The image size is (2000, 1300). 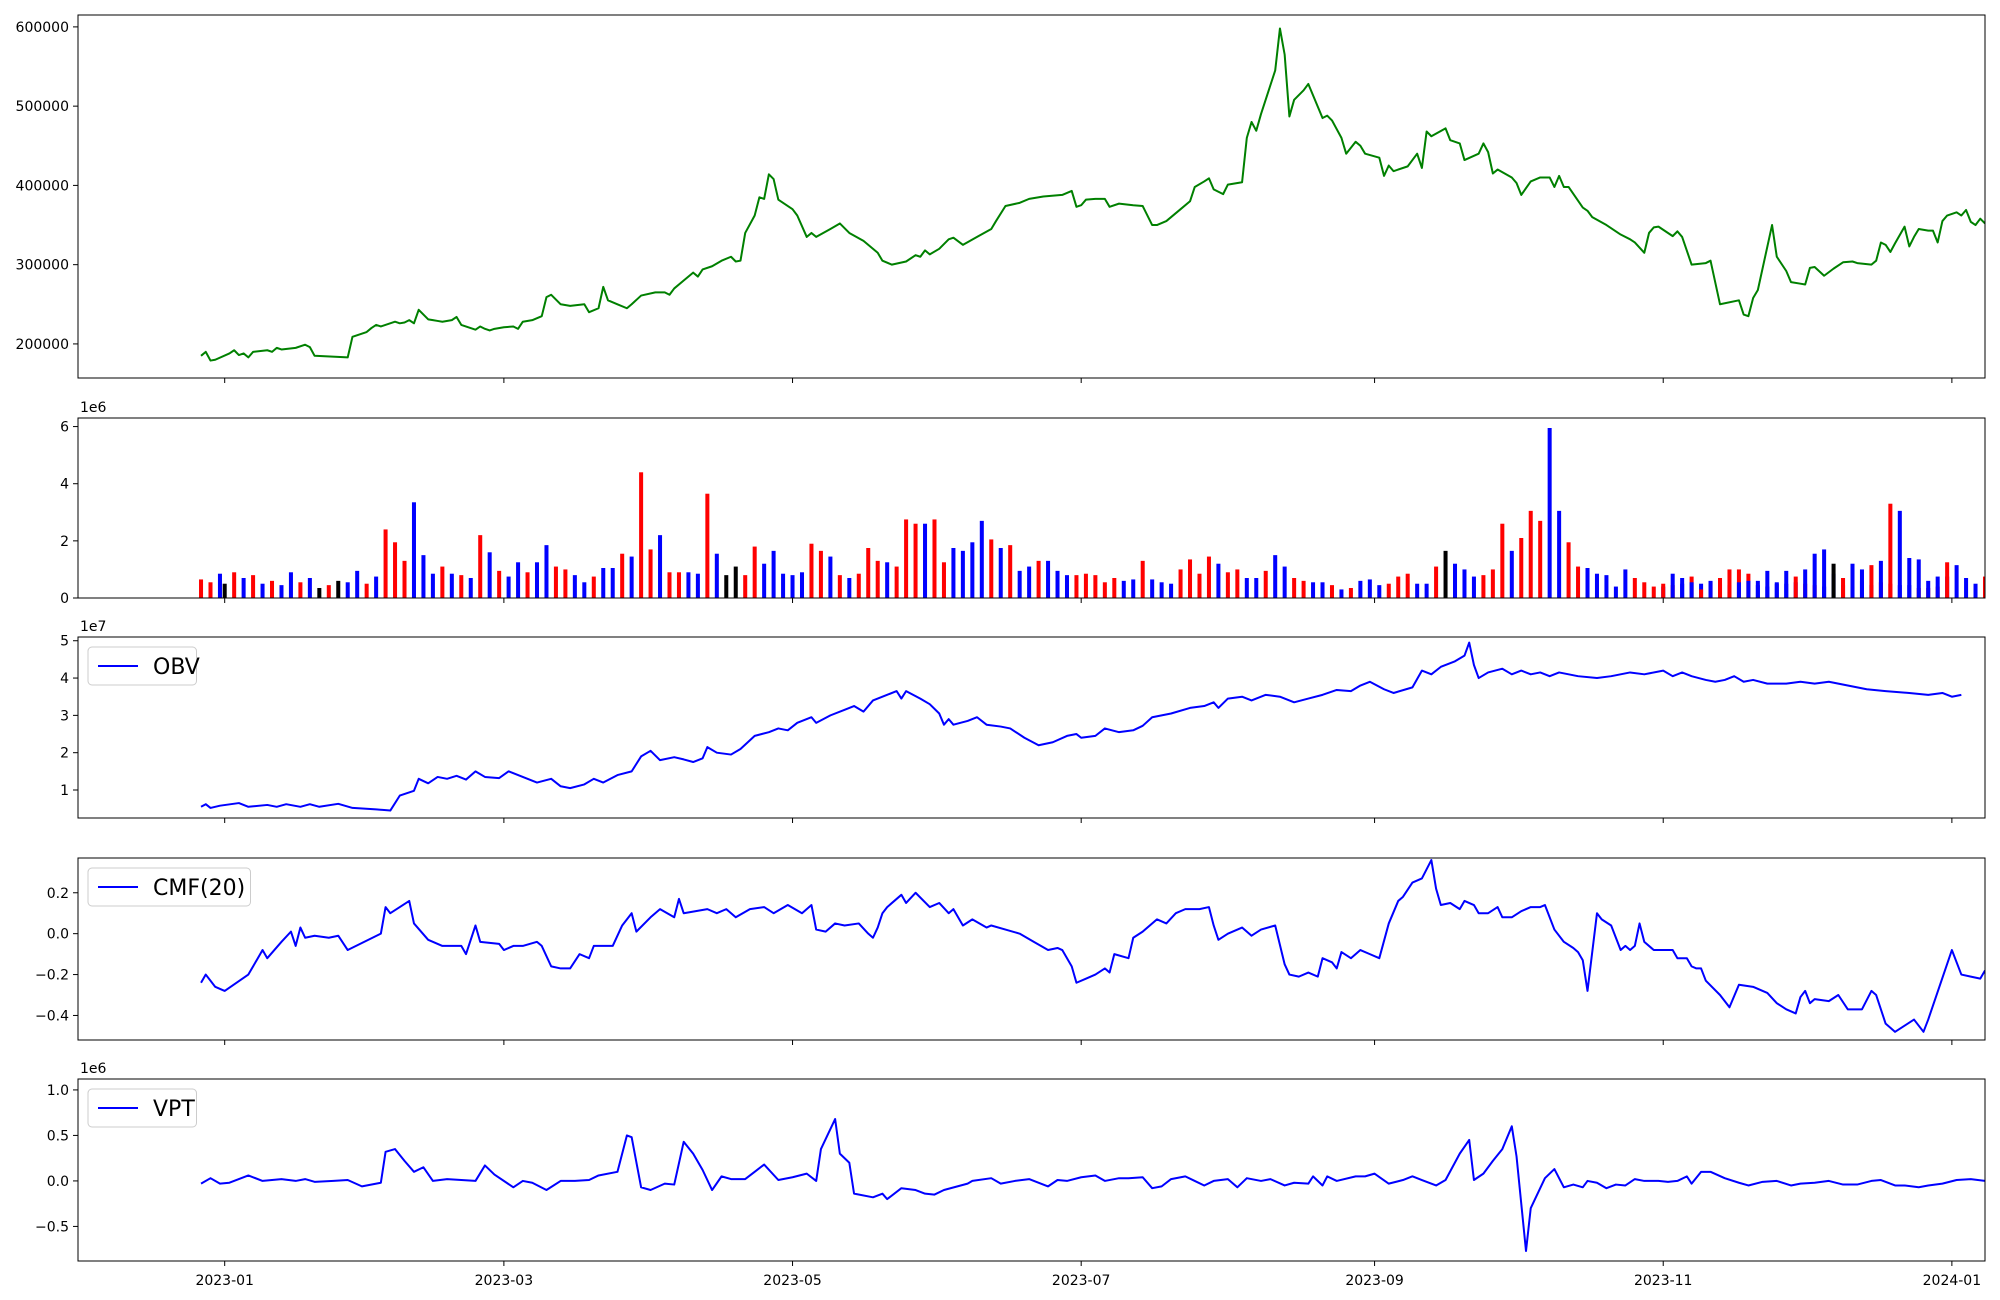 What do you see at coordinates (64, 542) in the screenshot?
I see `y-tick-label: 2` at bounding box center [64, 542].